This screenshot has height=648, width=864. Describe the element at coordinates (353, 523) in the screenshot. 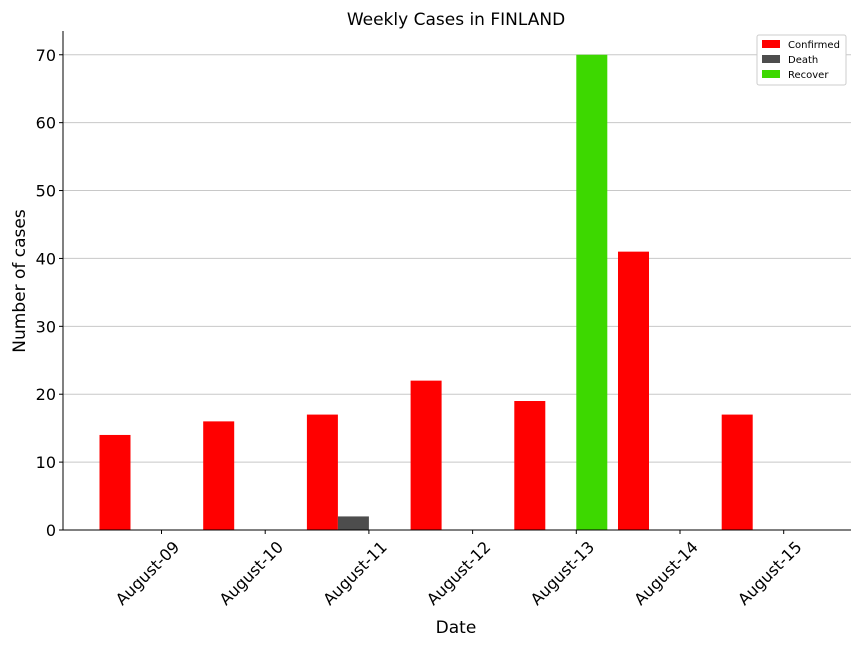

I see `bar-death` at that location.